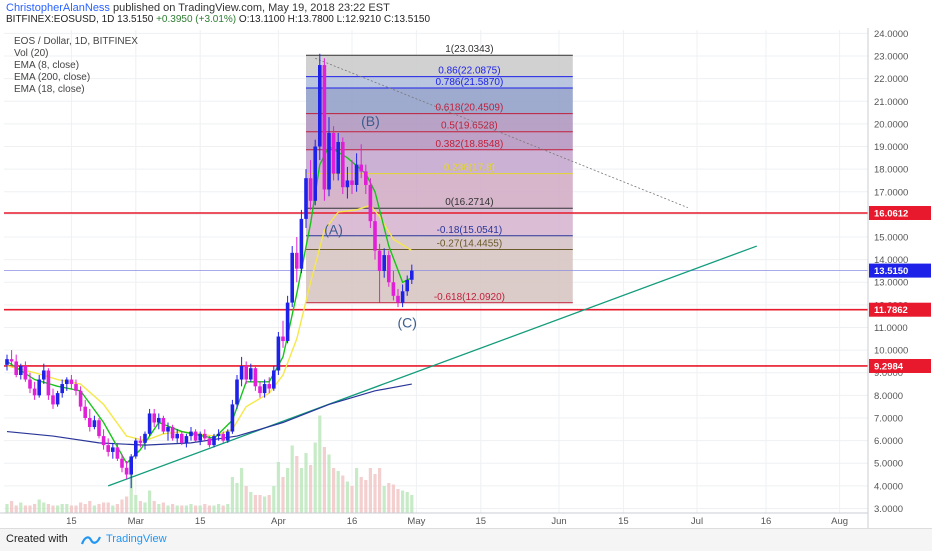  Describe the element at coordinates (58, 8) in the screenshot. I see `author-link: ChristopherAlanNess` at that location.